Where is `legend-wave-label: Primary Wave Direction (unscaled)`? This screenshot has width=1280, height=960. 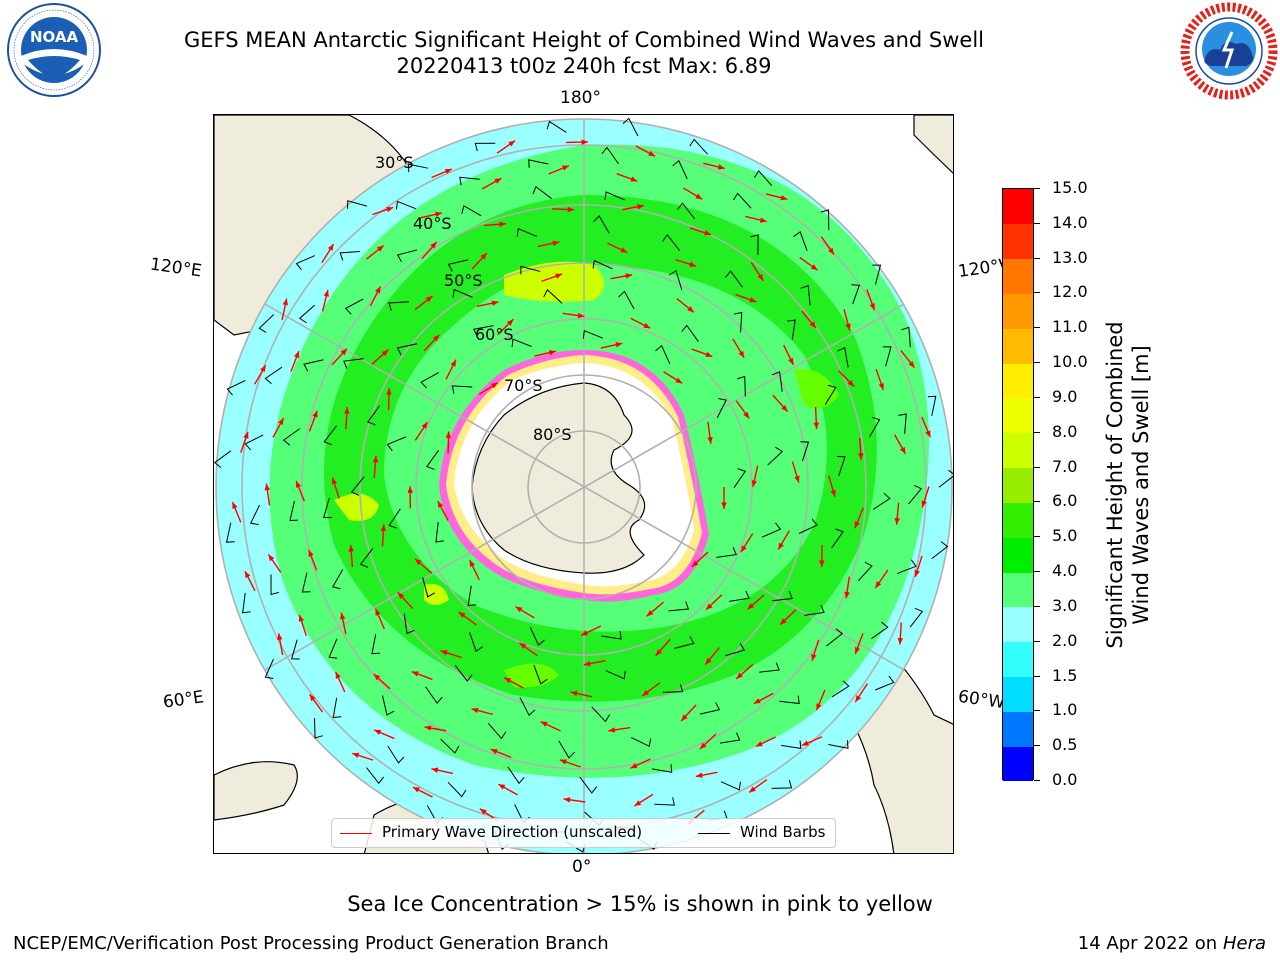 legend-wave-label: Primary Wave Direction (unscaled) is located at coordinates (512, 832).